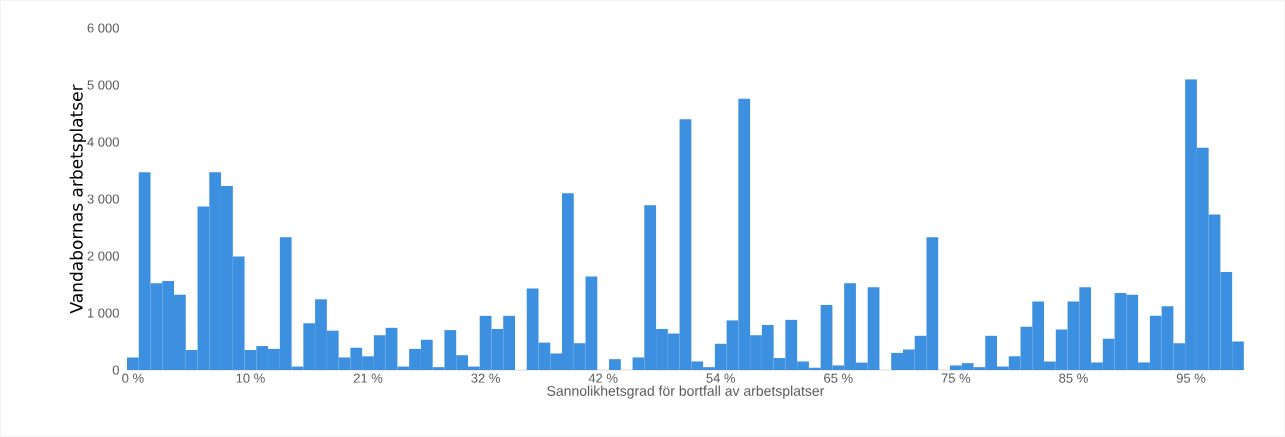  What do you see at coordinates (721, 378) in the screenshot?
I see `x-tick-label: 54 %` at bounding box center [721, 378].